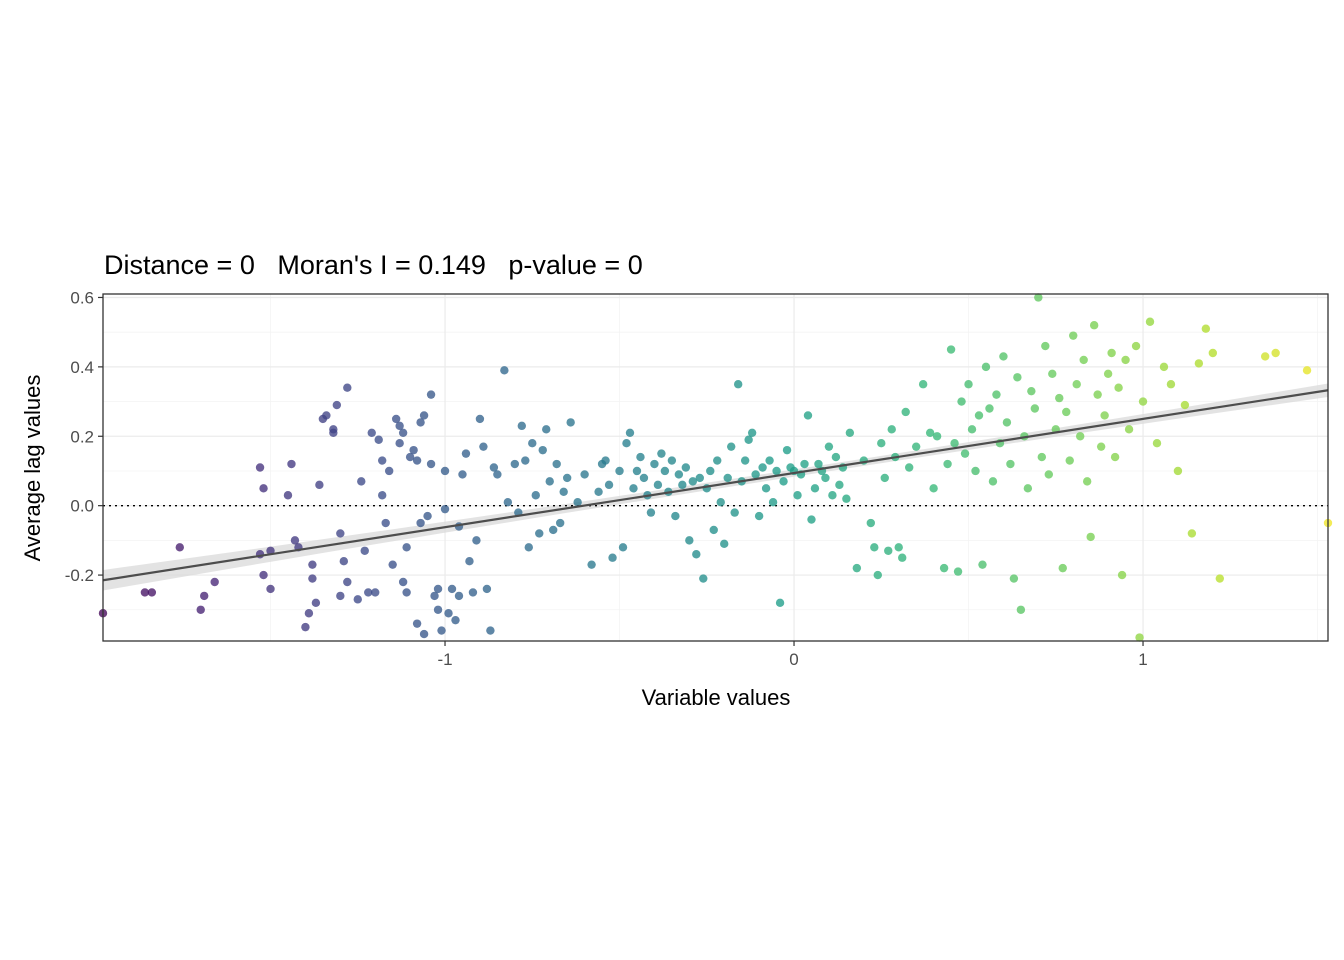 The height and width of the screenshot is (960, 1344). Describe the element at coordinates (82, 297) in the screenshot. I see `y-tick-label: 0.6` at that location.